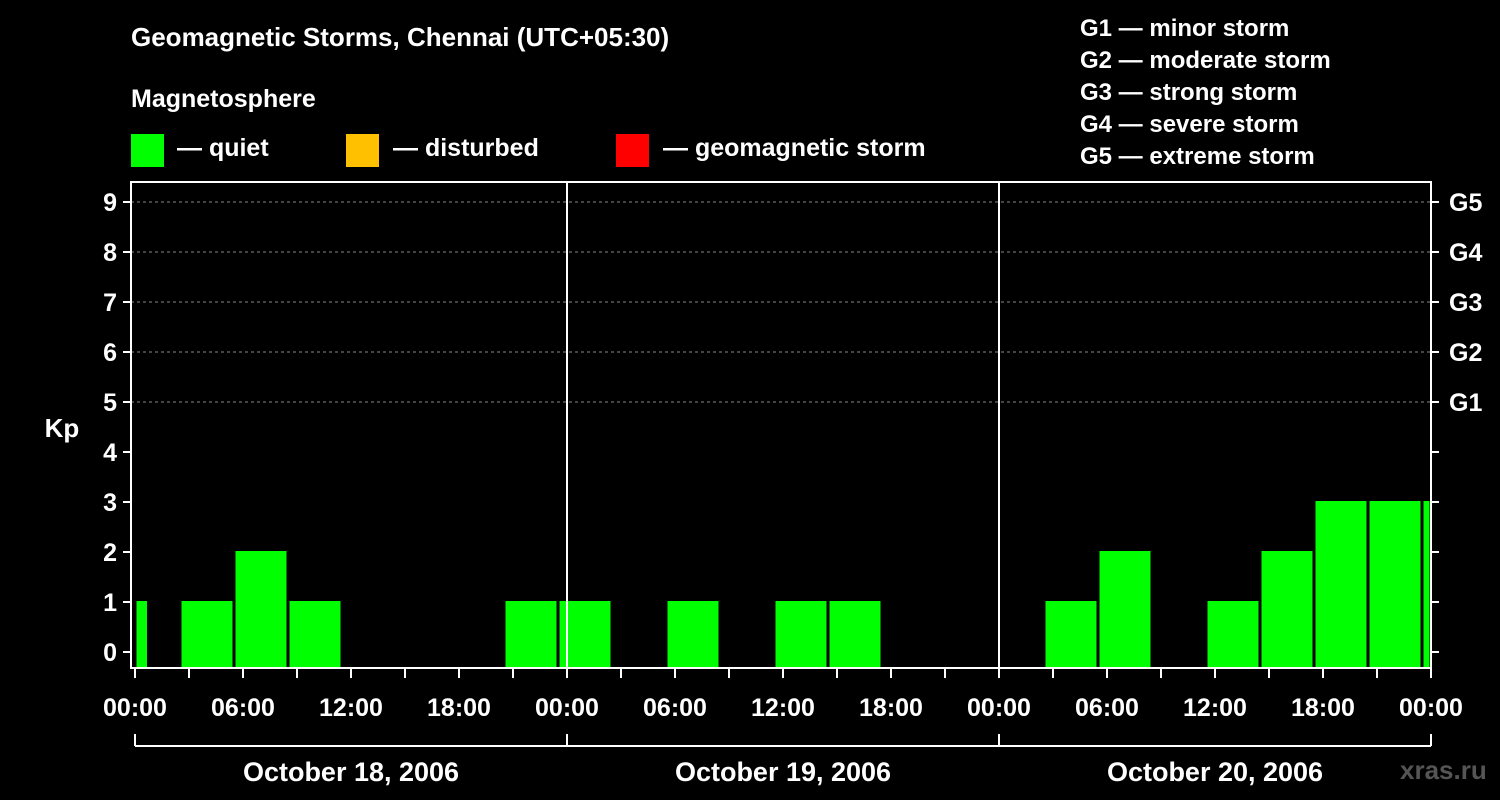  What do you see at coordinates (110, 203) in the screenshot?
I see `y-tick-label: 9` at bounding box center [110, 203].